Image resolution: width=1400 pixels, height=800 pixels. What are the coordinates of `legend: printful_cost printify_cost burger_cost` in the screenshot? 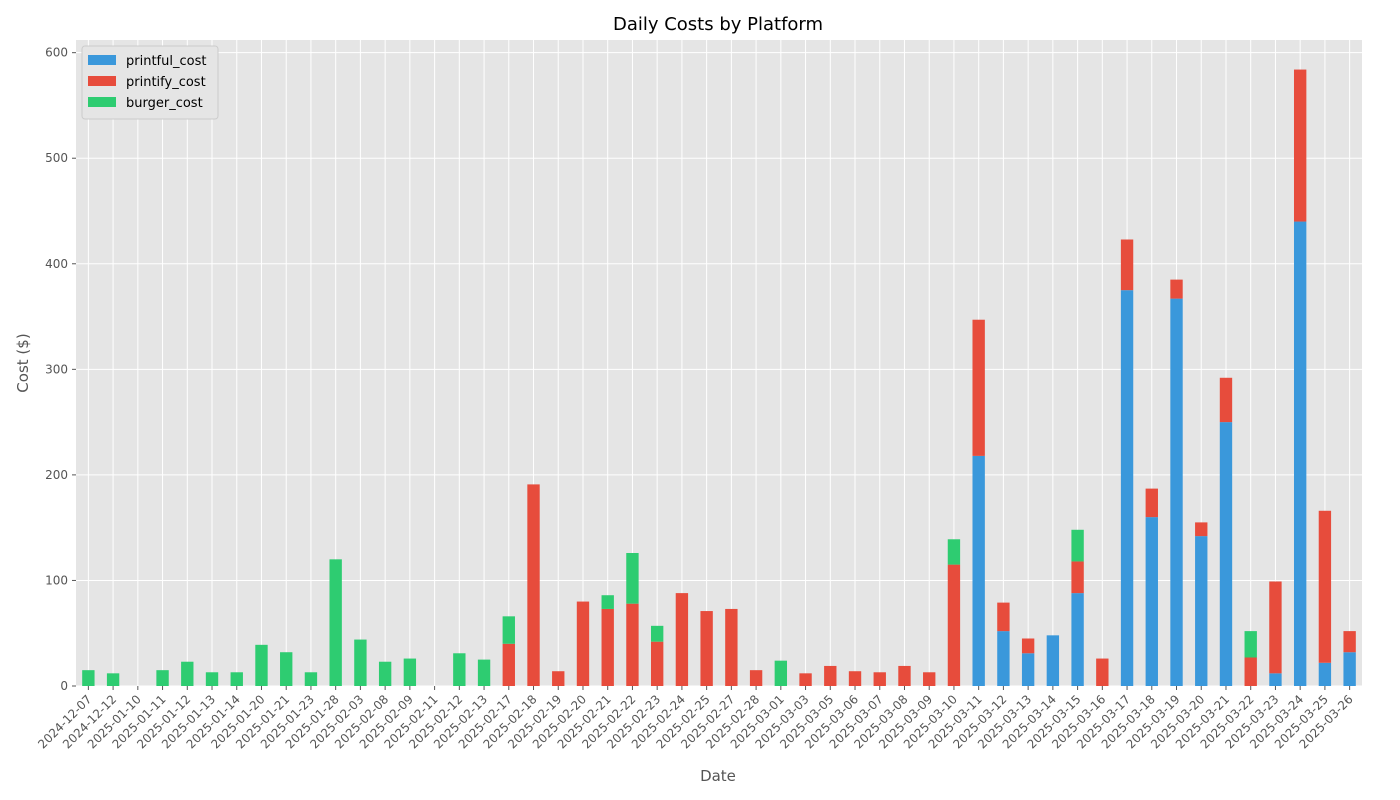 It's located at (150, 82).